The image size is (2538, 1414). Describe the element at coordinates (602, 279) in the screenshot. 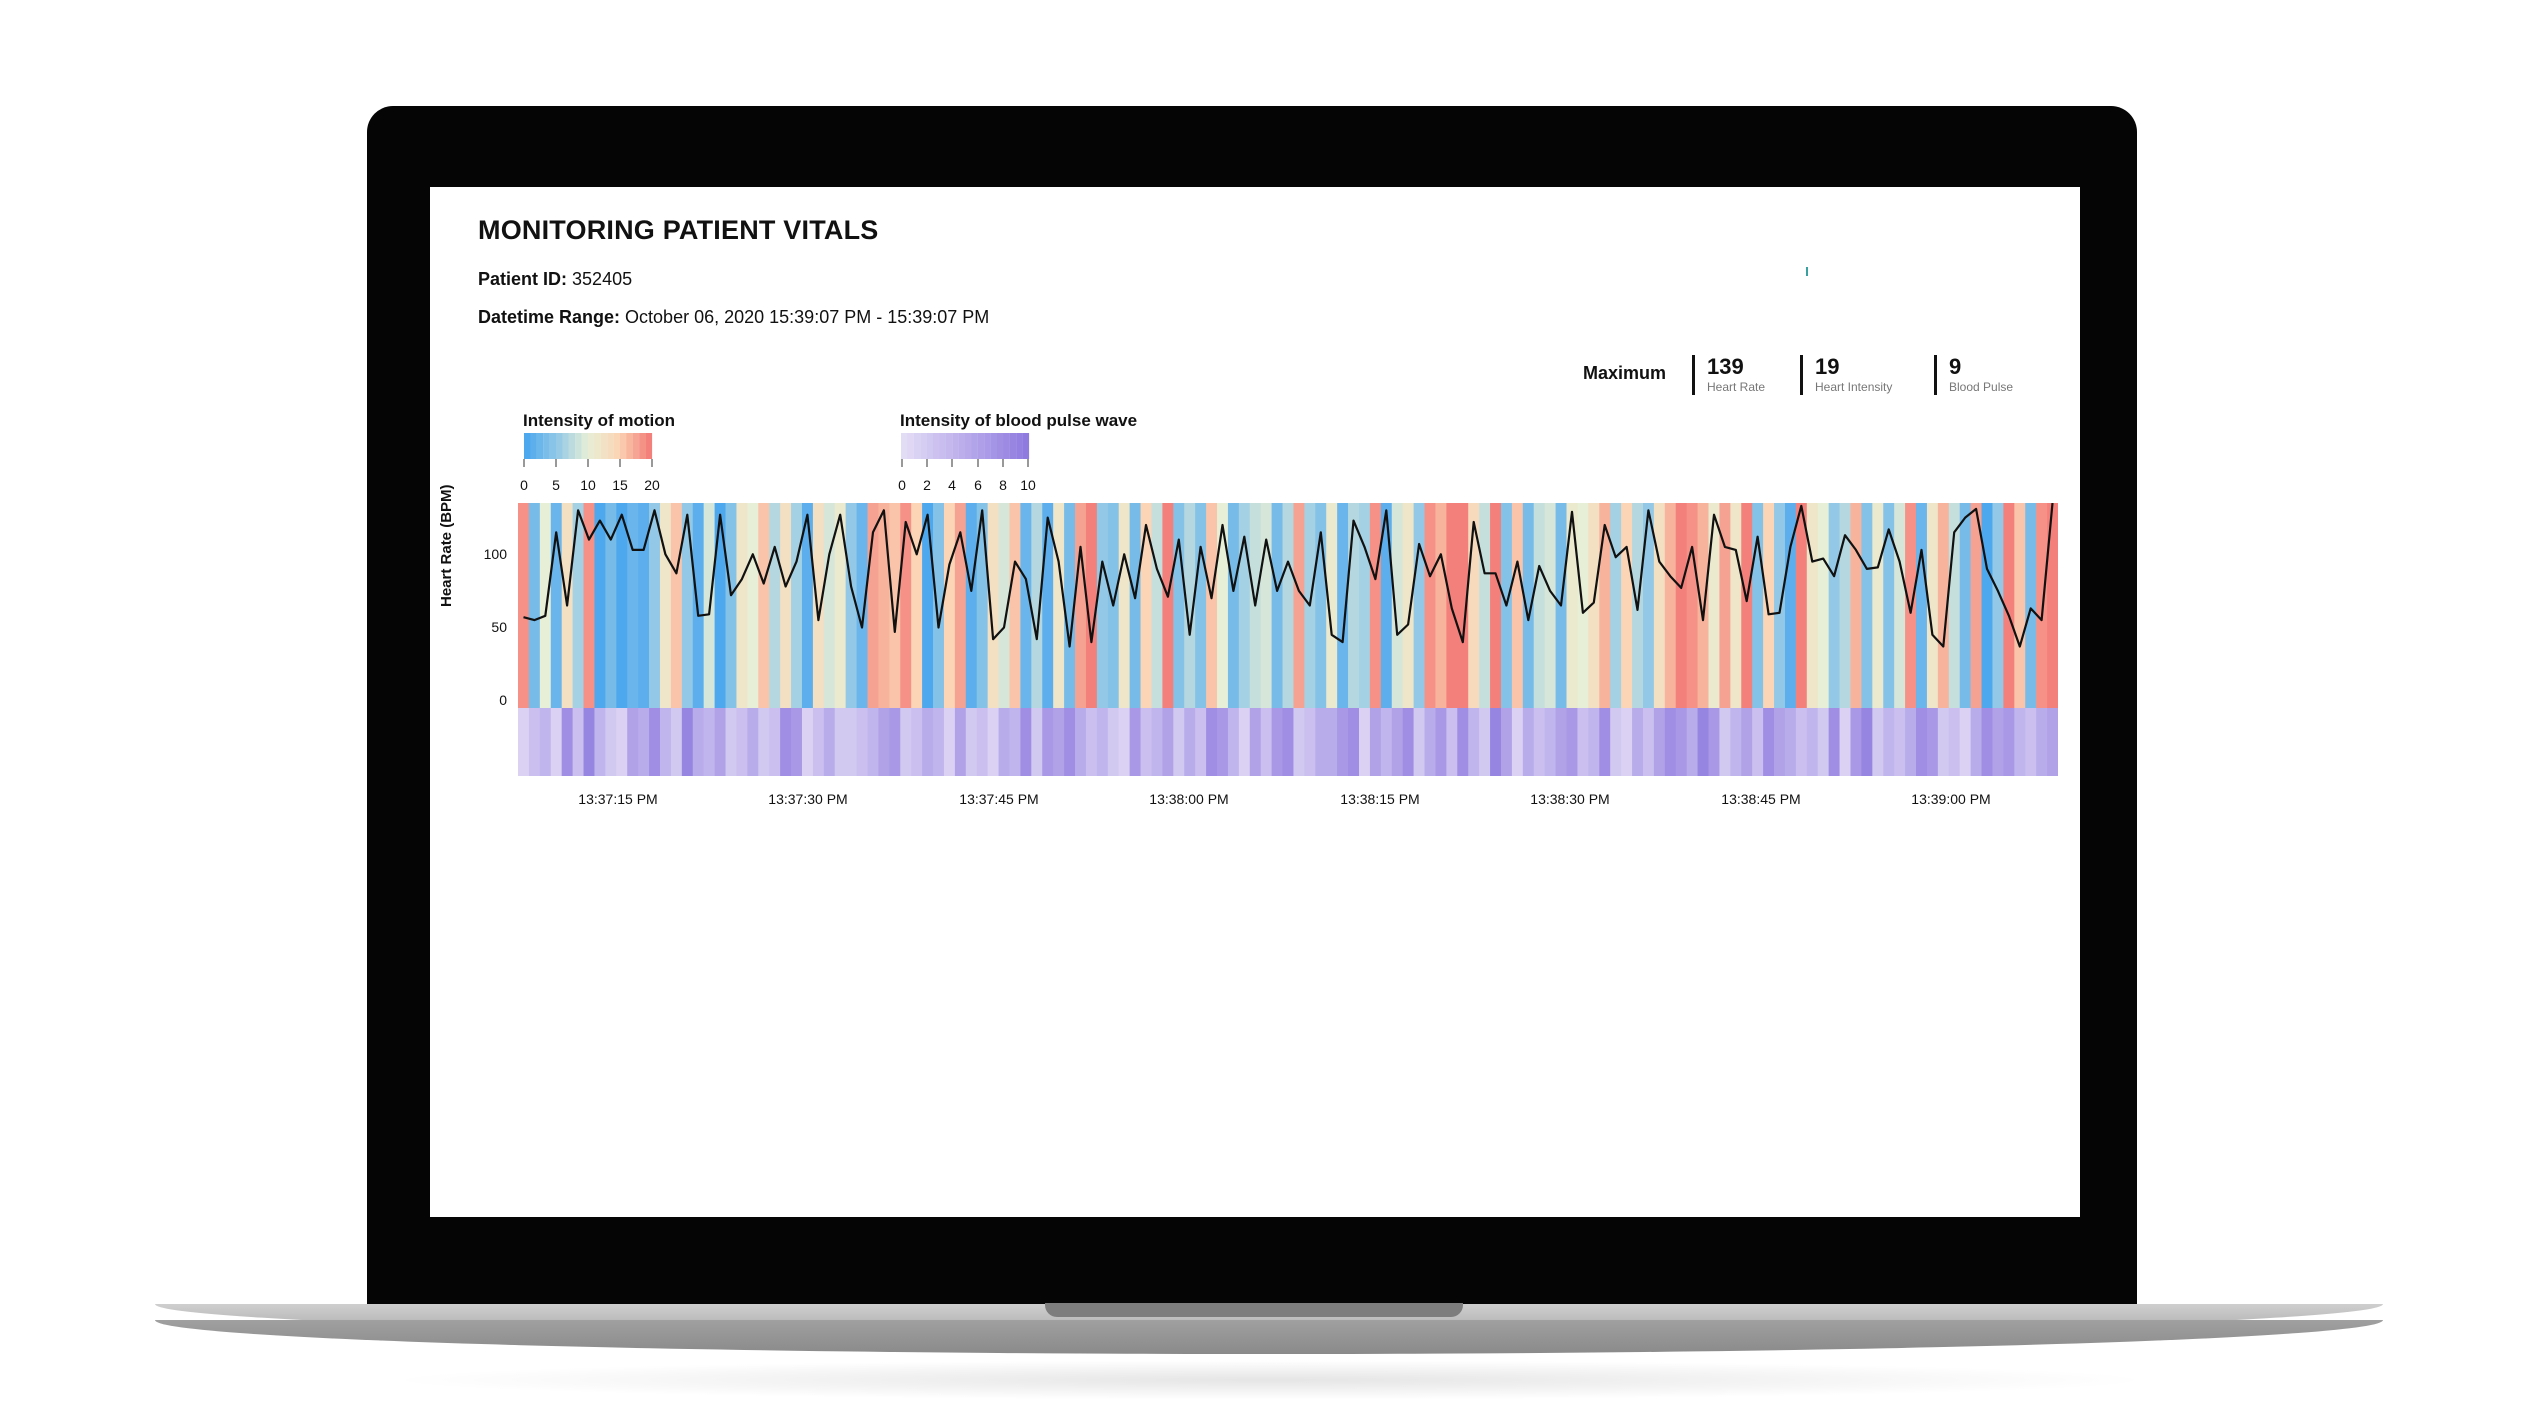

I see `patient-id-value: 352405` at that location.